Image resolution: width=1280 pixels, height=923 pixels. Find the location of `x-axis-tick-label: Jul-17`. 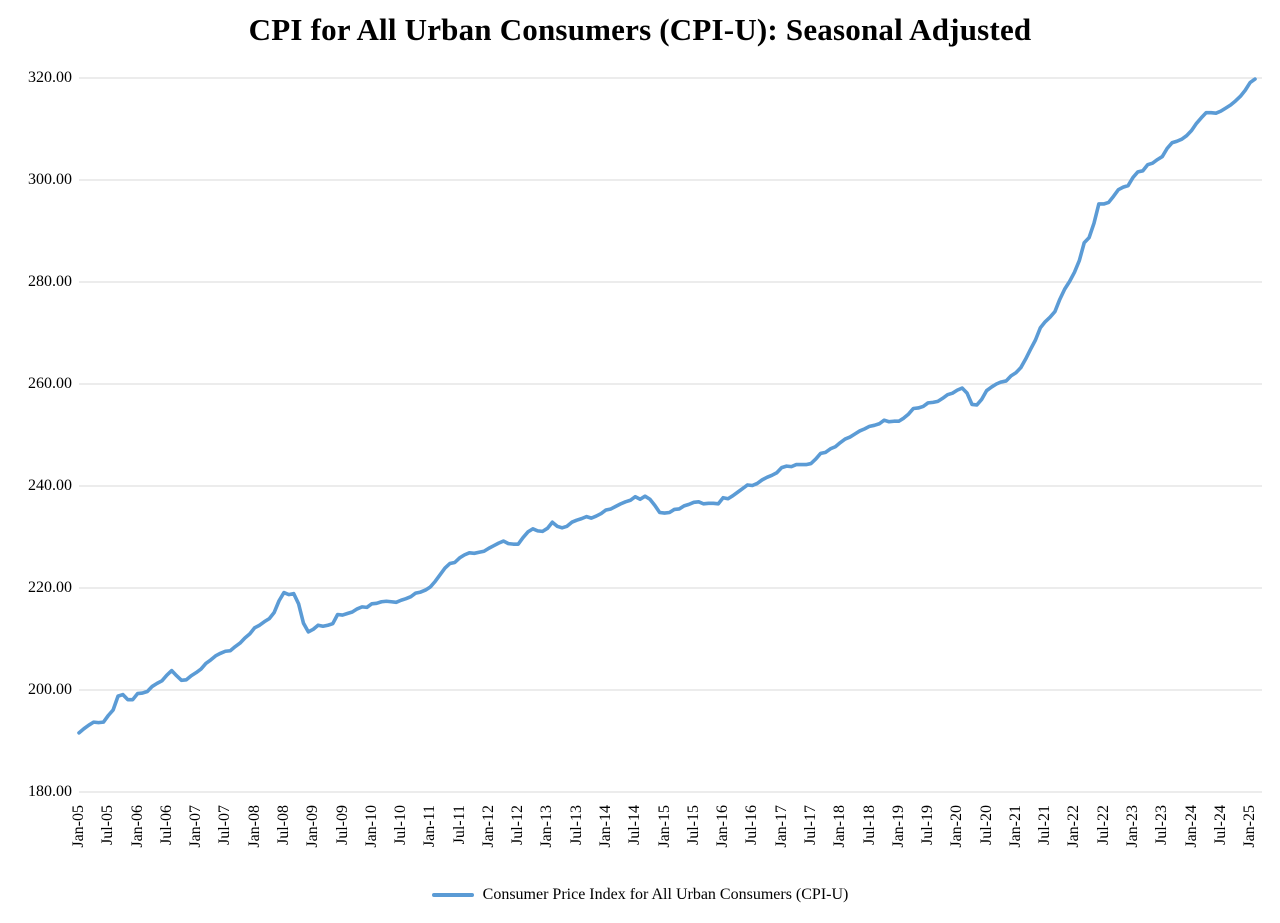

x-axis-tick-label: Jul-17 is located at coordinates (810, 825).